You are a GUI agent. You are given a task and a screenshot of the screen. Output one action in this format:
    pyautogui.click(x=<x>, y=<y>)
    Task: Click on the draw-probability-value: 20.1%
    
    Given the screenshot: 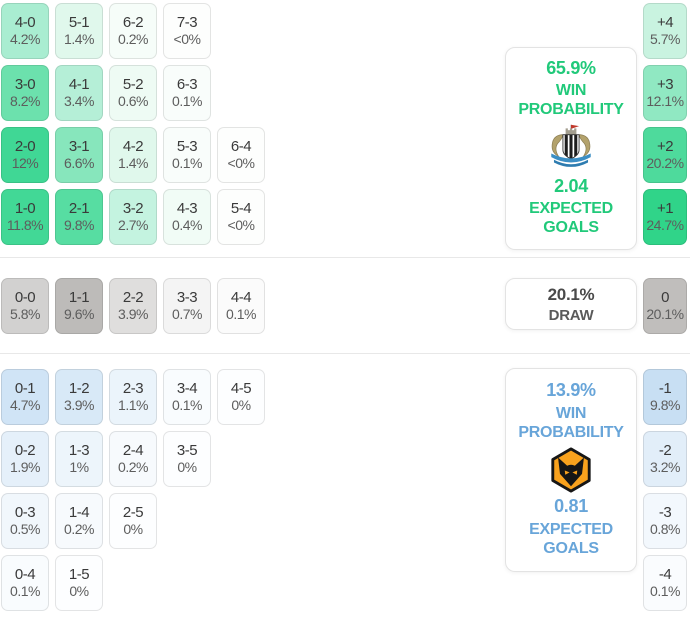 What is the action you would take?
    pyautogui.click(x=571, y=294)
    